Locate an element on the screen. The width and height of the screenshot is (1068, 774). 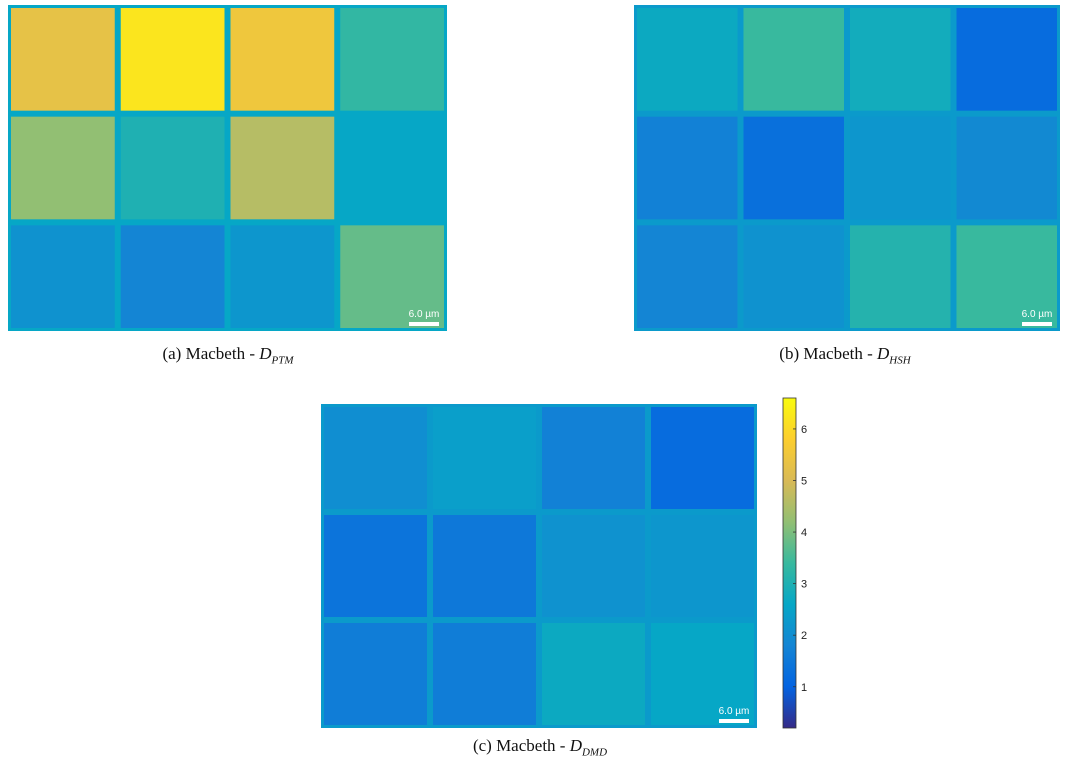
colorbar-tick-label: 6 is located at coordinates (804, 430).